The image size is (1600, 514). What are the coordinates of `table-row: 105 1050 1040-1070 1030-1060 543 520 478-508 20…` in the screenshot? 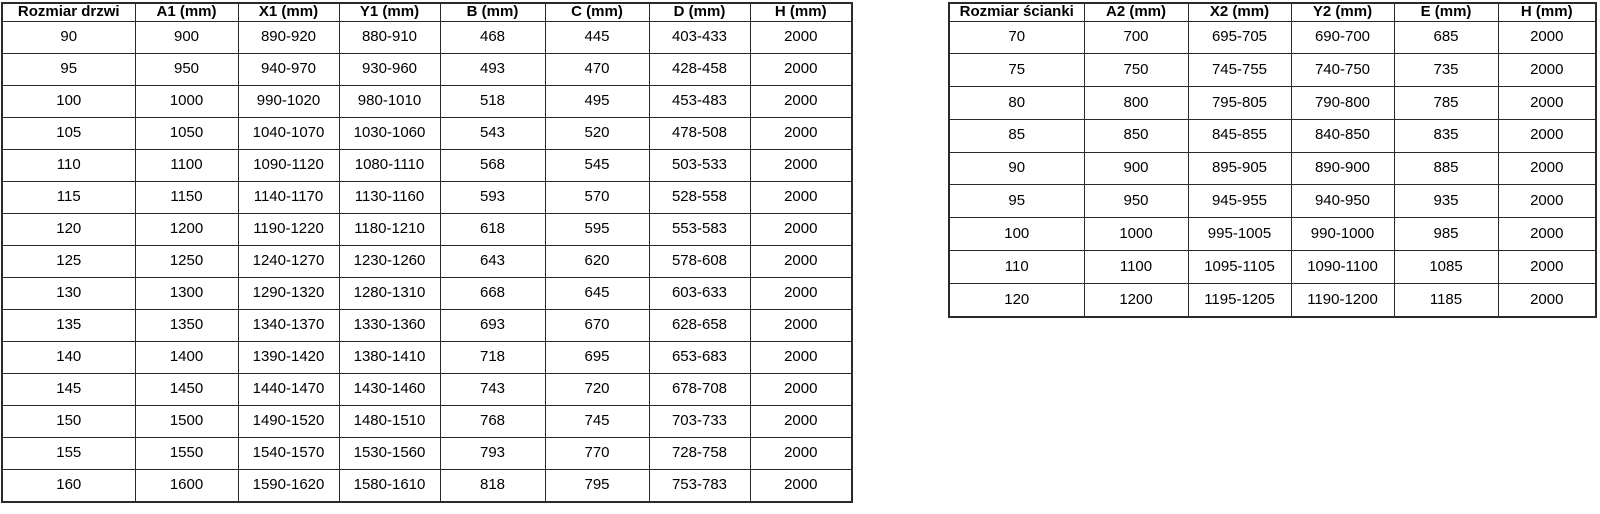 It's located at (427, 133).